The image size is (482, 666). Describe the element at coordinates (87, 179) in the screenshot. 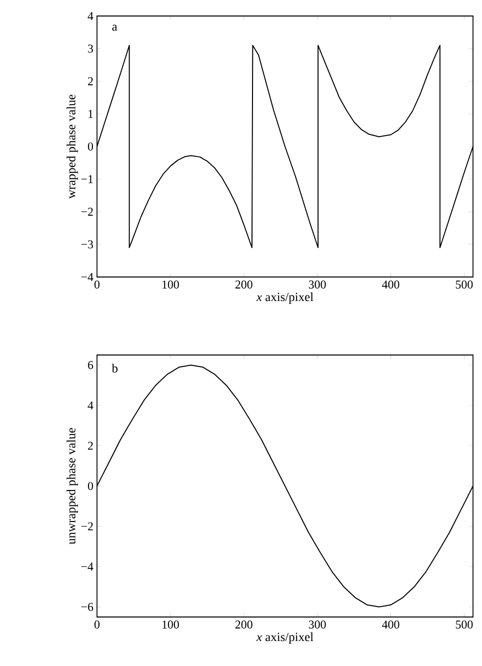

I see `y-tick-label: −1` at that location.